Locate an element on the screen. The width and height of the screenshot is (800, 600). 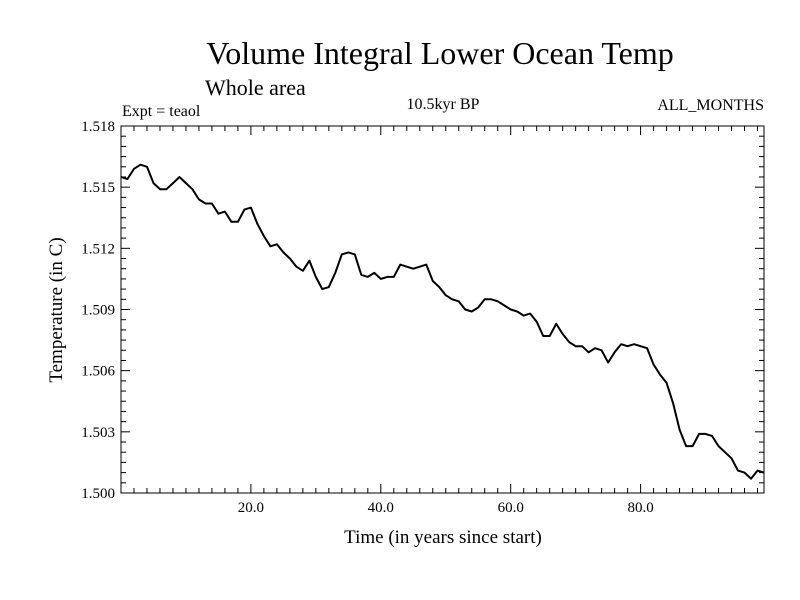
x-axis-label: Time (in years since start) is located at coordinates (443, 537).